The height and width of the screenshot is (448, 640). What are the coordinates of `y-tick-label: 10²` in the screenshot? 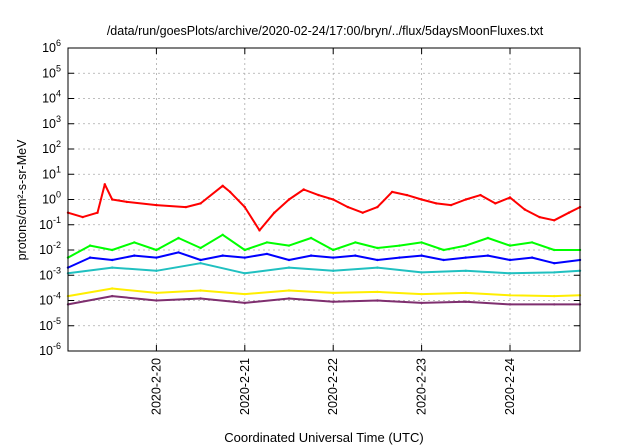 It's located at (51, 147).